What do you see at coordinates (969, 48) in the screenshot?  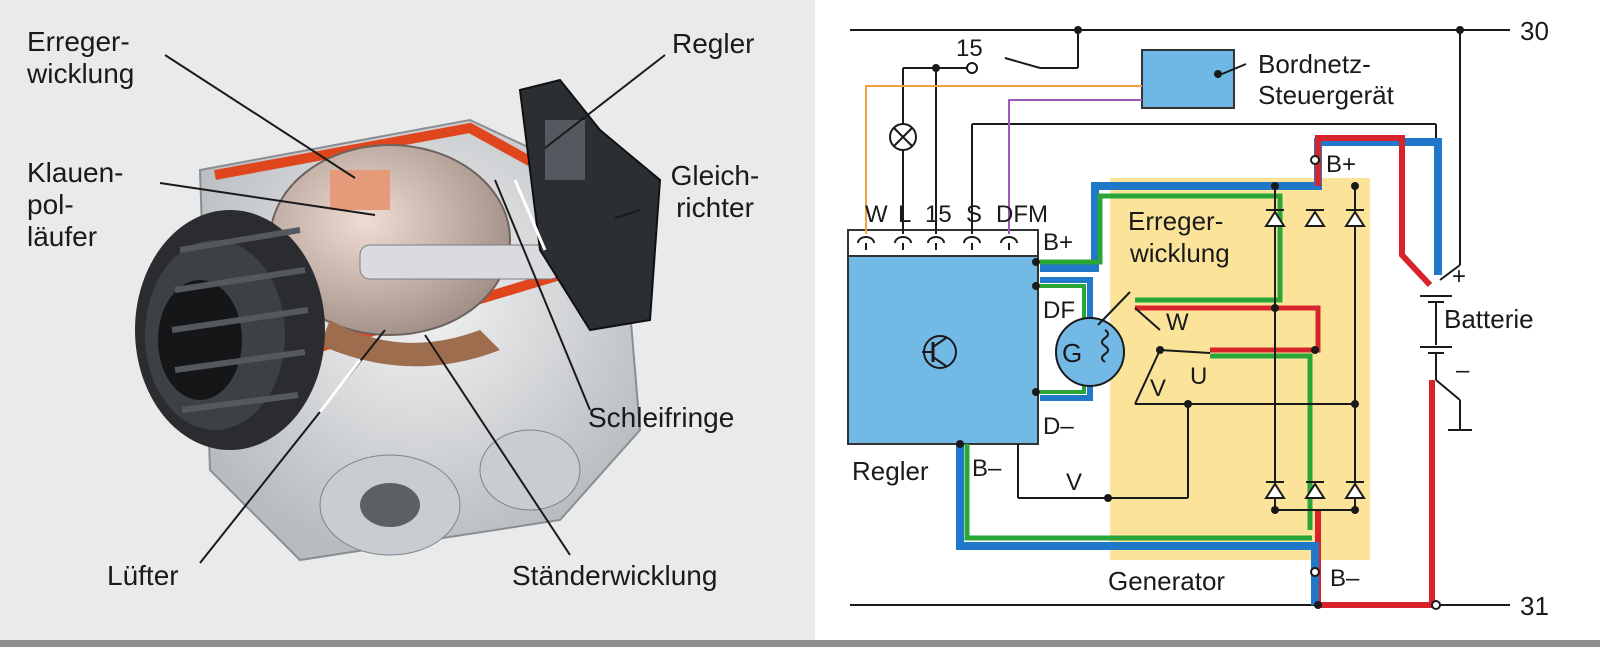 I see `switch-15-label: 15` at bounding box center [969, 48].